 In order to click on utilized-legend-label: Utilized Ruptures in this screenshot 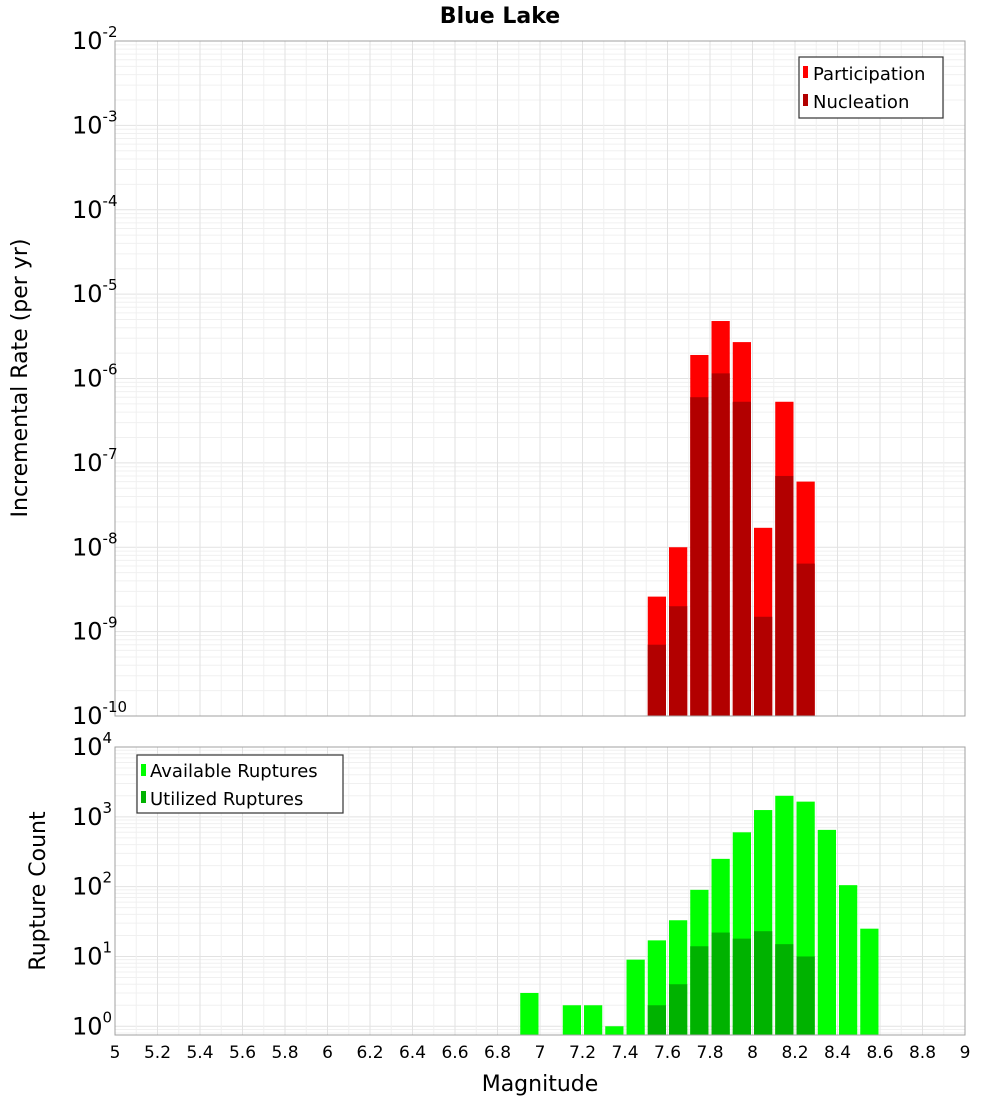, I will do `click(226, 799)`.